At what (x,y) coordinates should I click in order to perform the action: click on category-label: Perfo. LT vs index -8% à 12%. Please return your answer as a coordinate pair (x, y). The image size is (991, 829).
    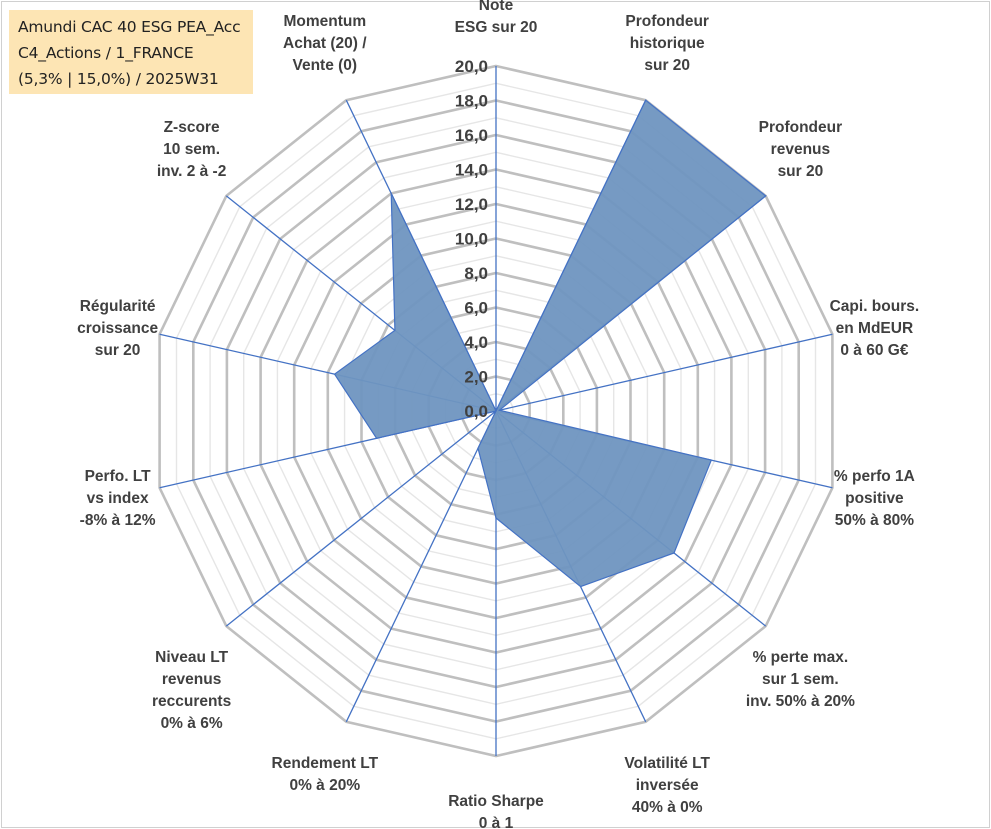
    Looking at the image, I should click on (118, 498).